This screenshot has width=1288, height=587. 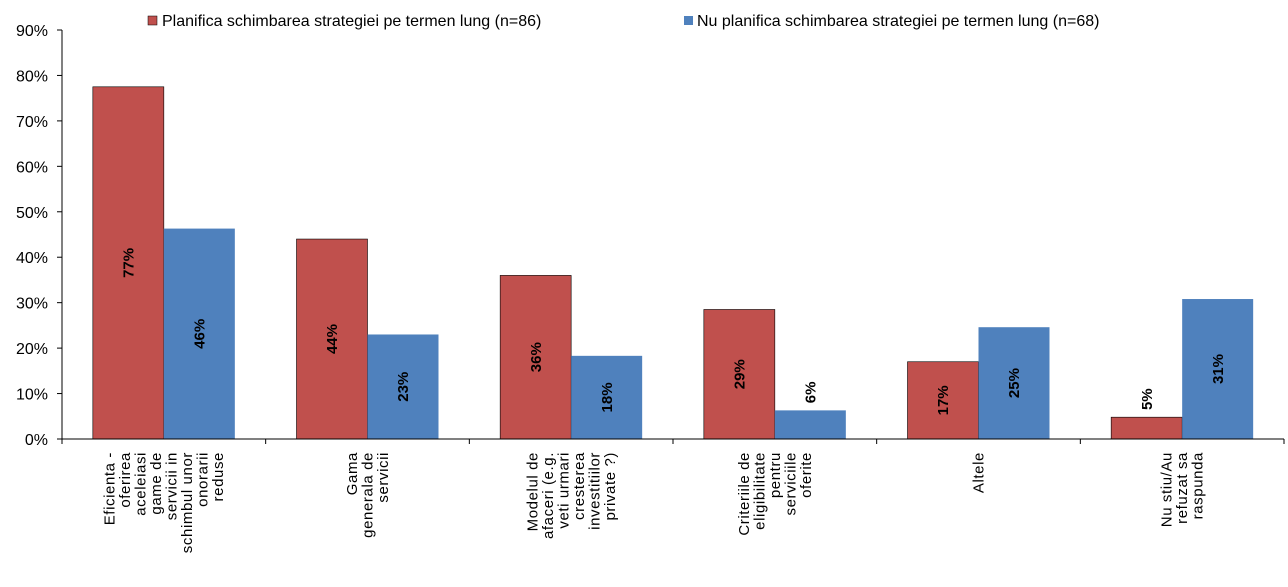 What do you see at coordinates (332, 339) in the screenshot?
I see `data-label: 44%` at bounding box center [332, 339].